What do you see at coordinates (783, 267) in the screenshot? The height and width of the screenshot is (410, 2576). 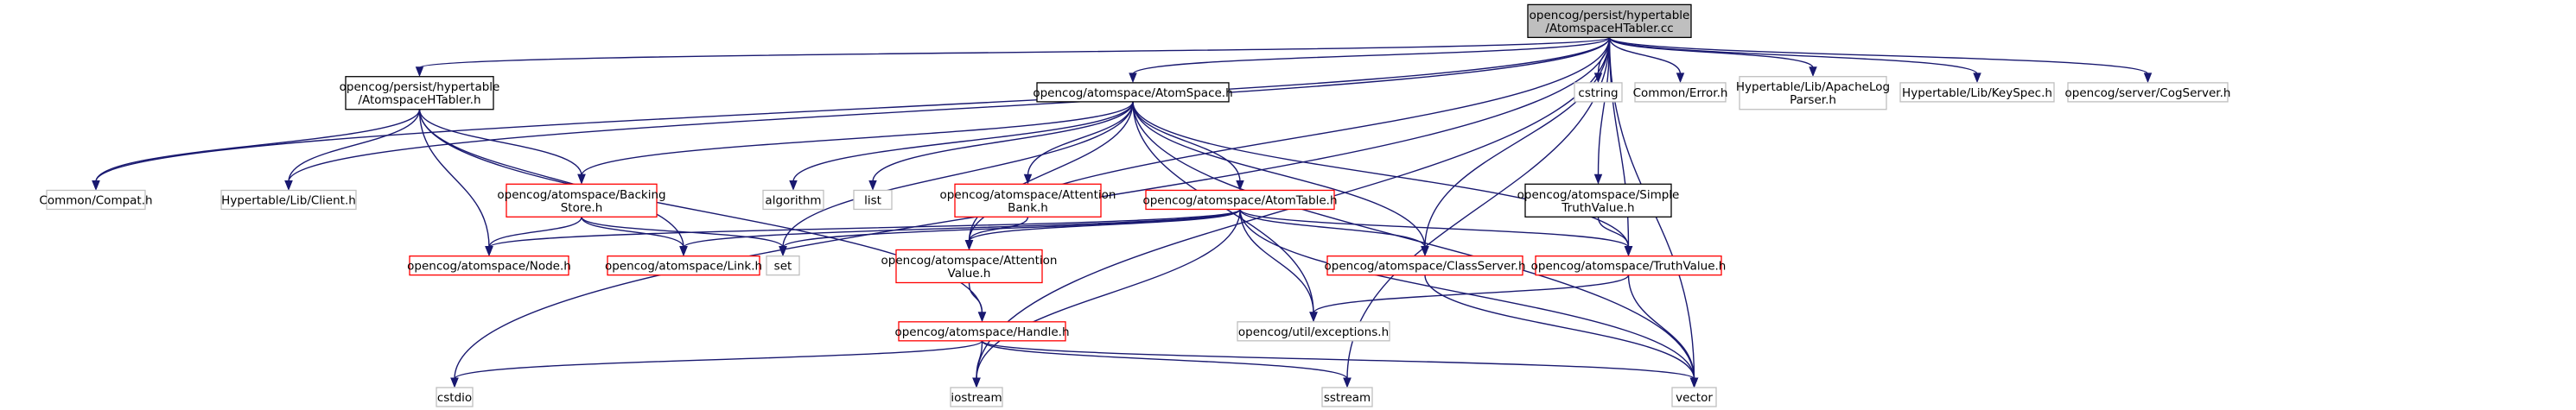 I see `node-label-line: set` at bounding box center [783, 267].